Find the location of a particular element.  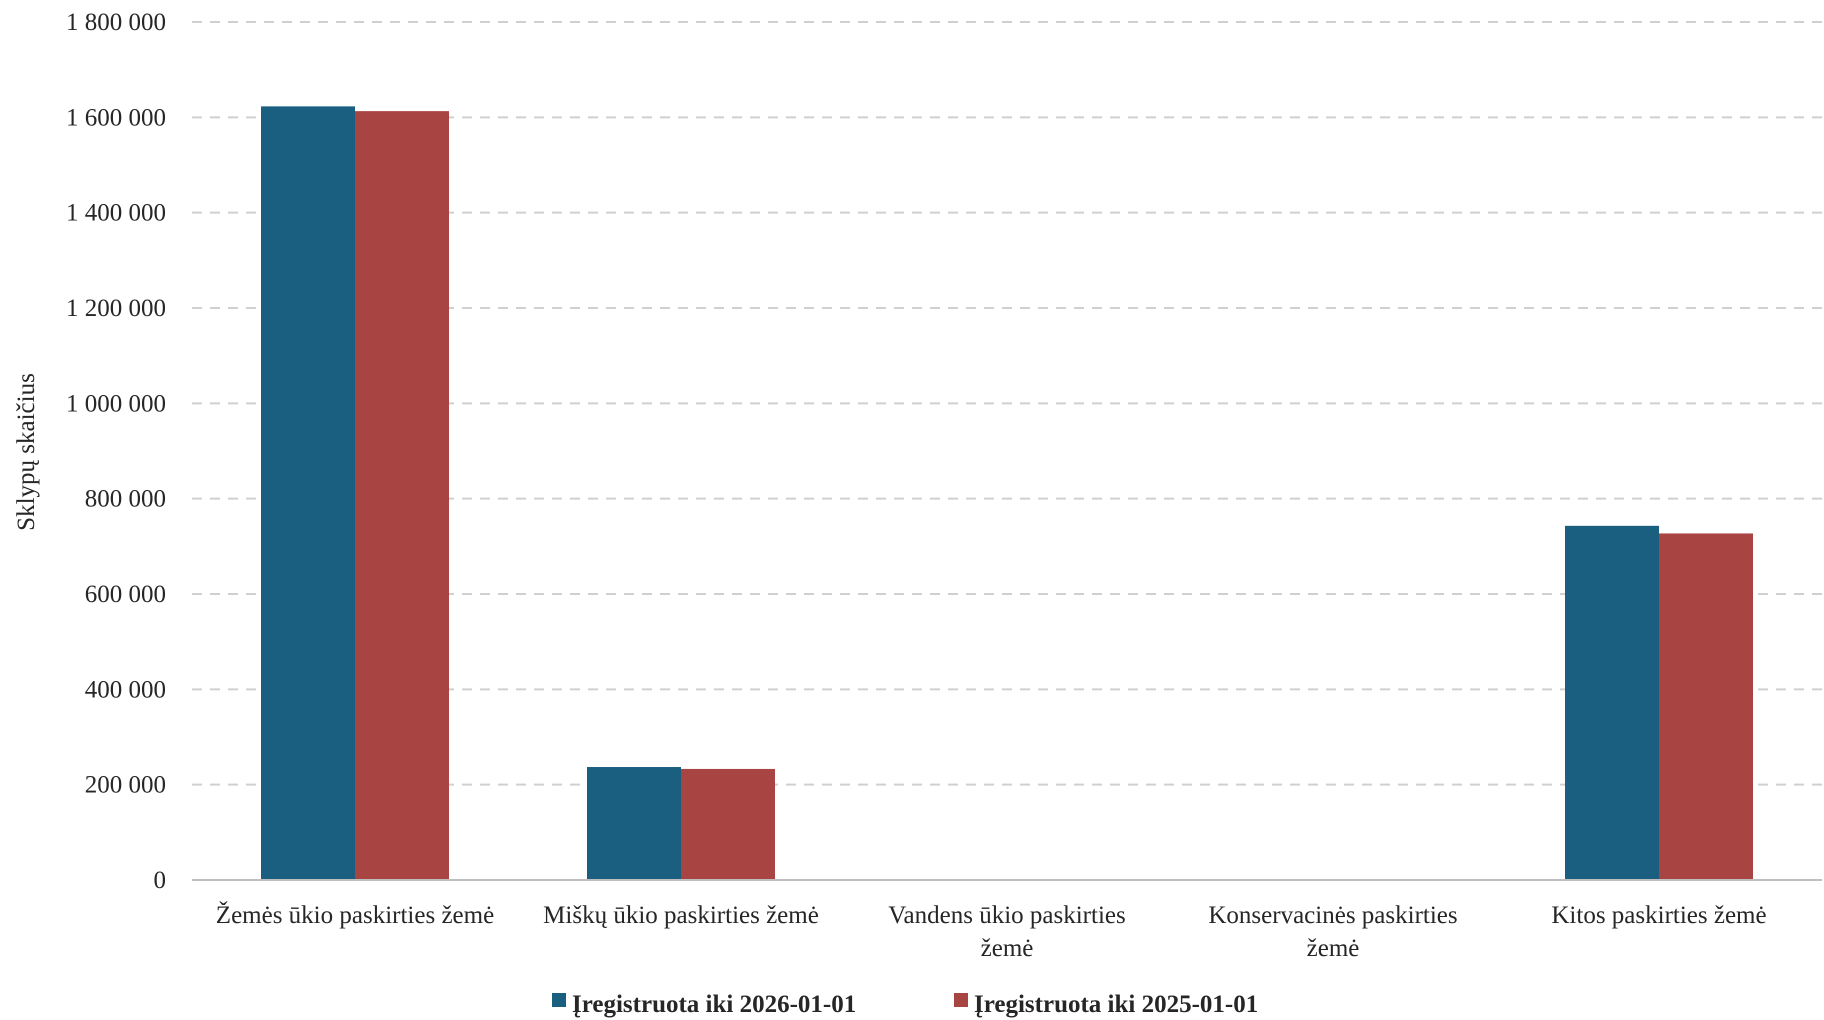

y-tick-label: 200 000 is located at coordinates (125, 785).